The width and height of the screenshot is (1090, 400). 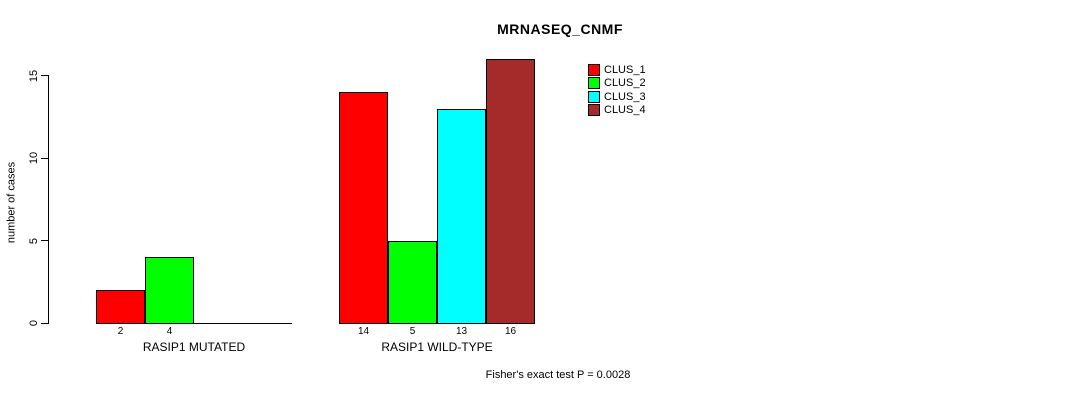 I want to click on y-tick-label: 5, so click(x=34, y=240).